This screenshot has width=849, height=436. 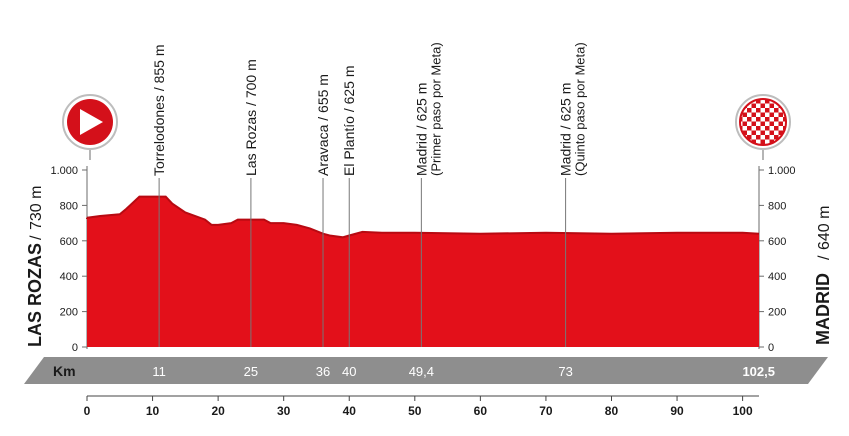 I want to click on x-tick-label: 90, so click(x=677, y=411).